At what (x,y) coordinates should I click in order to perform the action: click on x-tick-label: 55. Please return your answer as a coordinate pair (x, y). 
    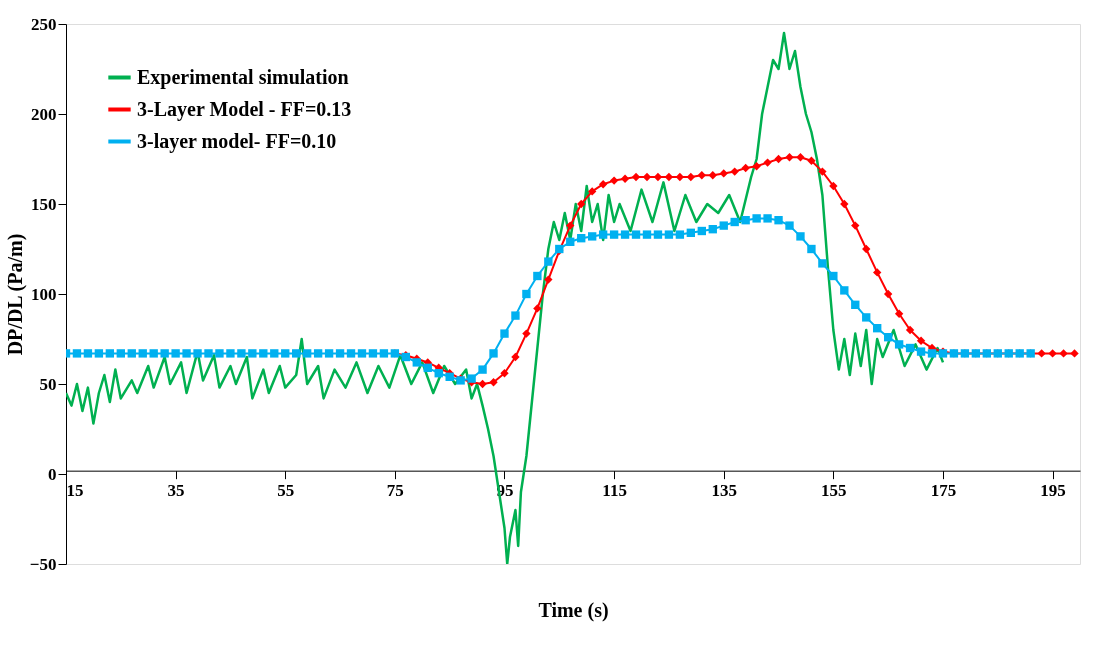
    Looking at the image, I should click on (286, 491).